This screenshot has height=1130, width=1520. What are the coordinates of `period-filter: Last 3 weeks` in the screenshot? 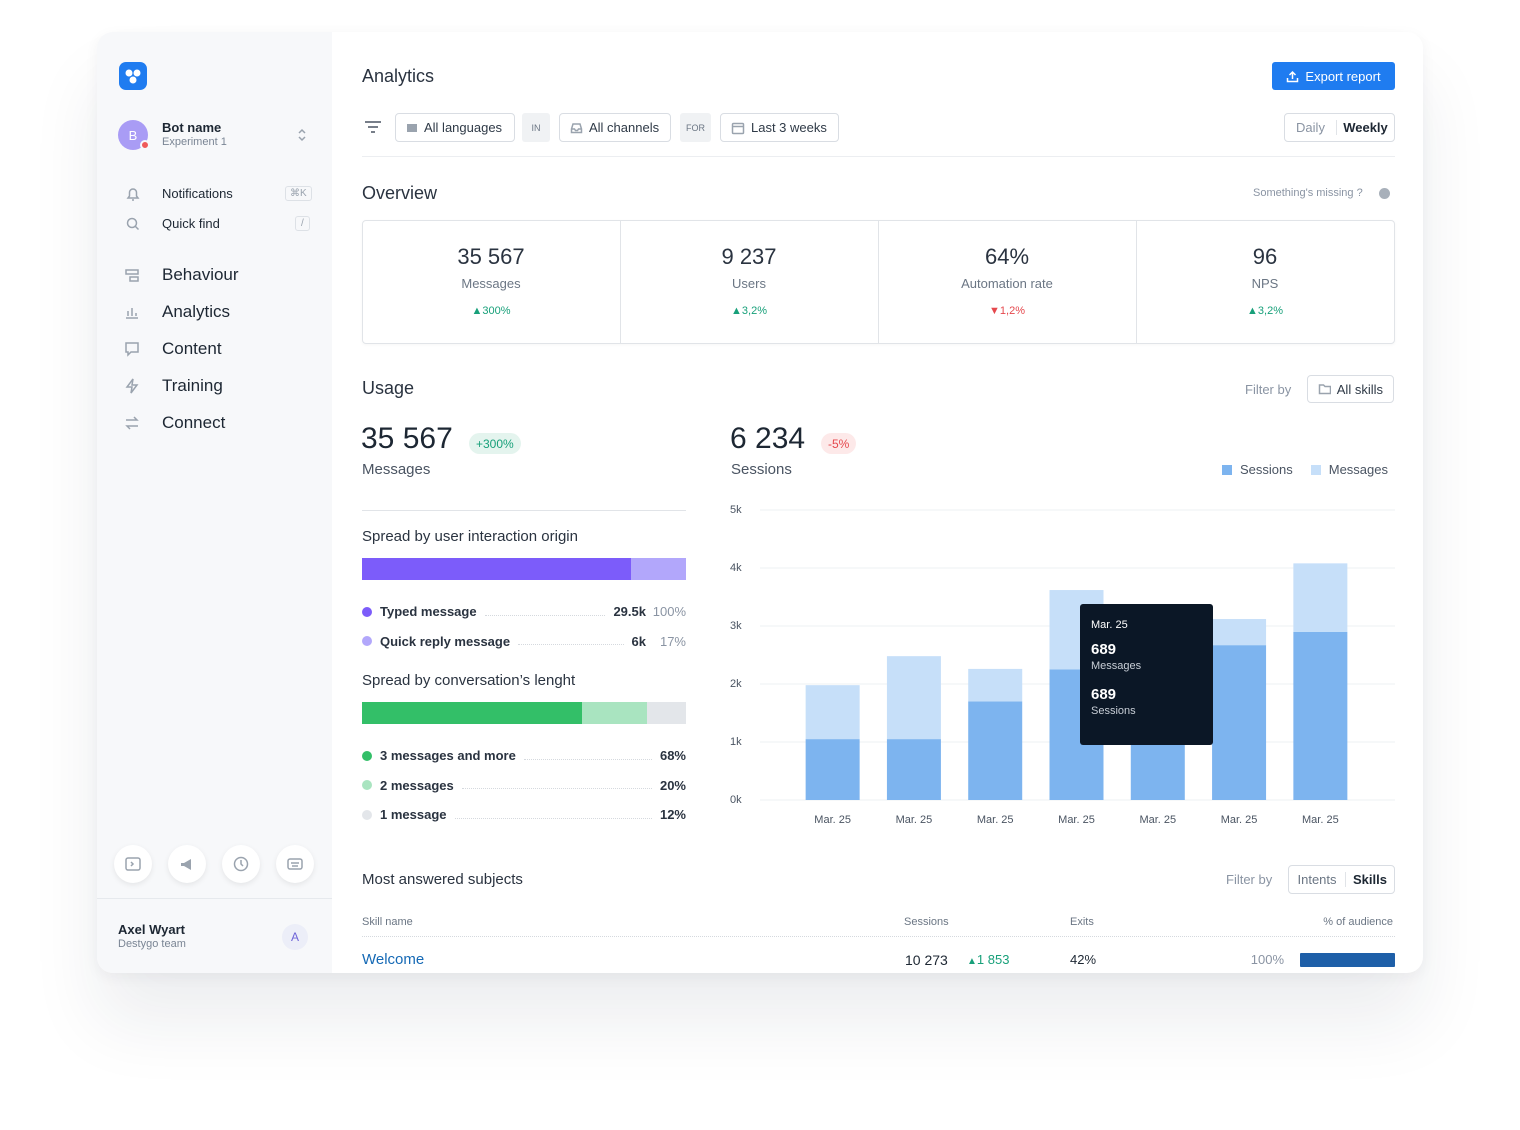 It's located at (779, 127).